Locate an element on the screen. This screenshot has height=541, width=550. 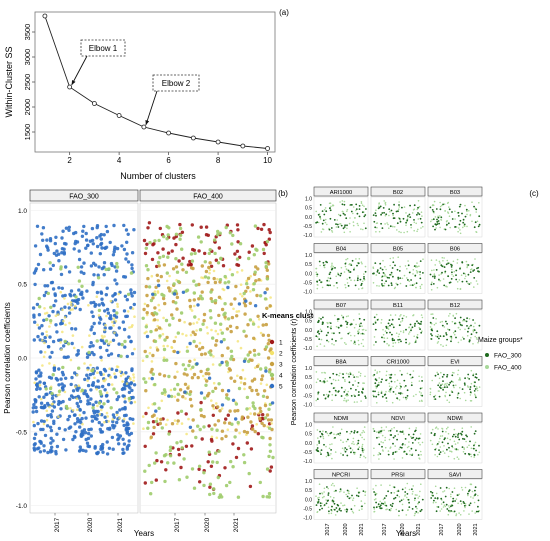
panel-b-strip-fao400-label: FAO_400 is located at coordinates (208, 197).